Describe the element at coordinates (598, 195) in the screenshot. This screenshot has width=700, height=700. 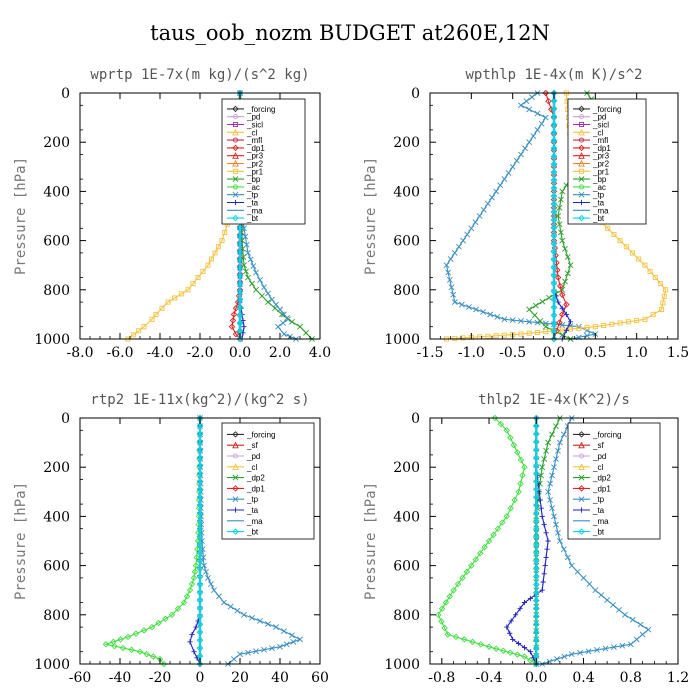
I see `legend-entry: _tp` at that location.